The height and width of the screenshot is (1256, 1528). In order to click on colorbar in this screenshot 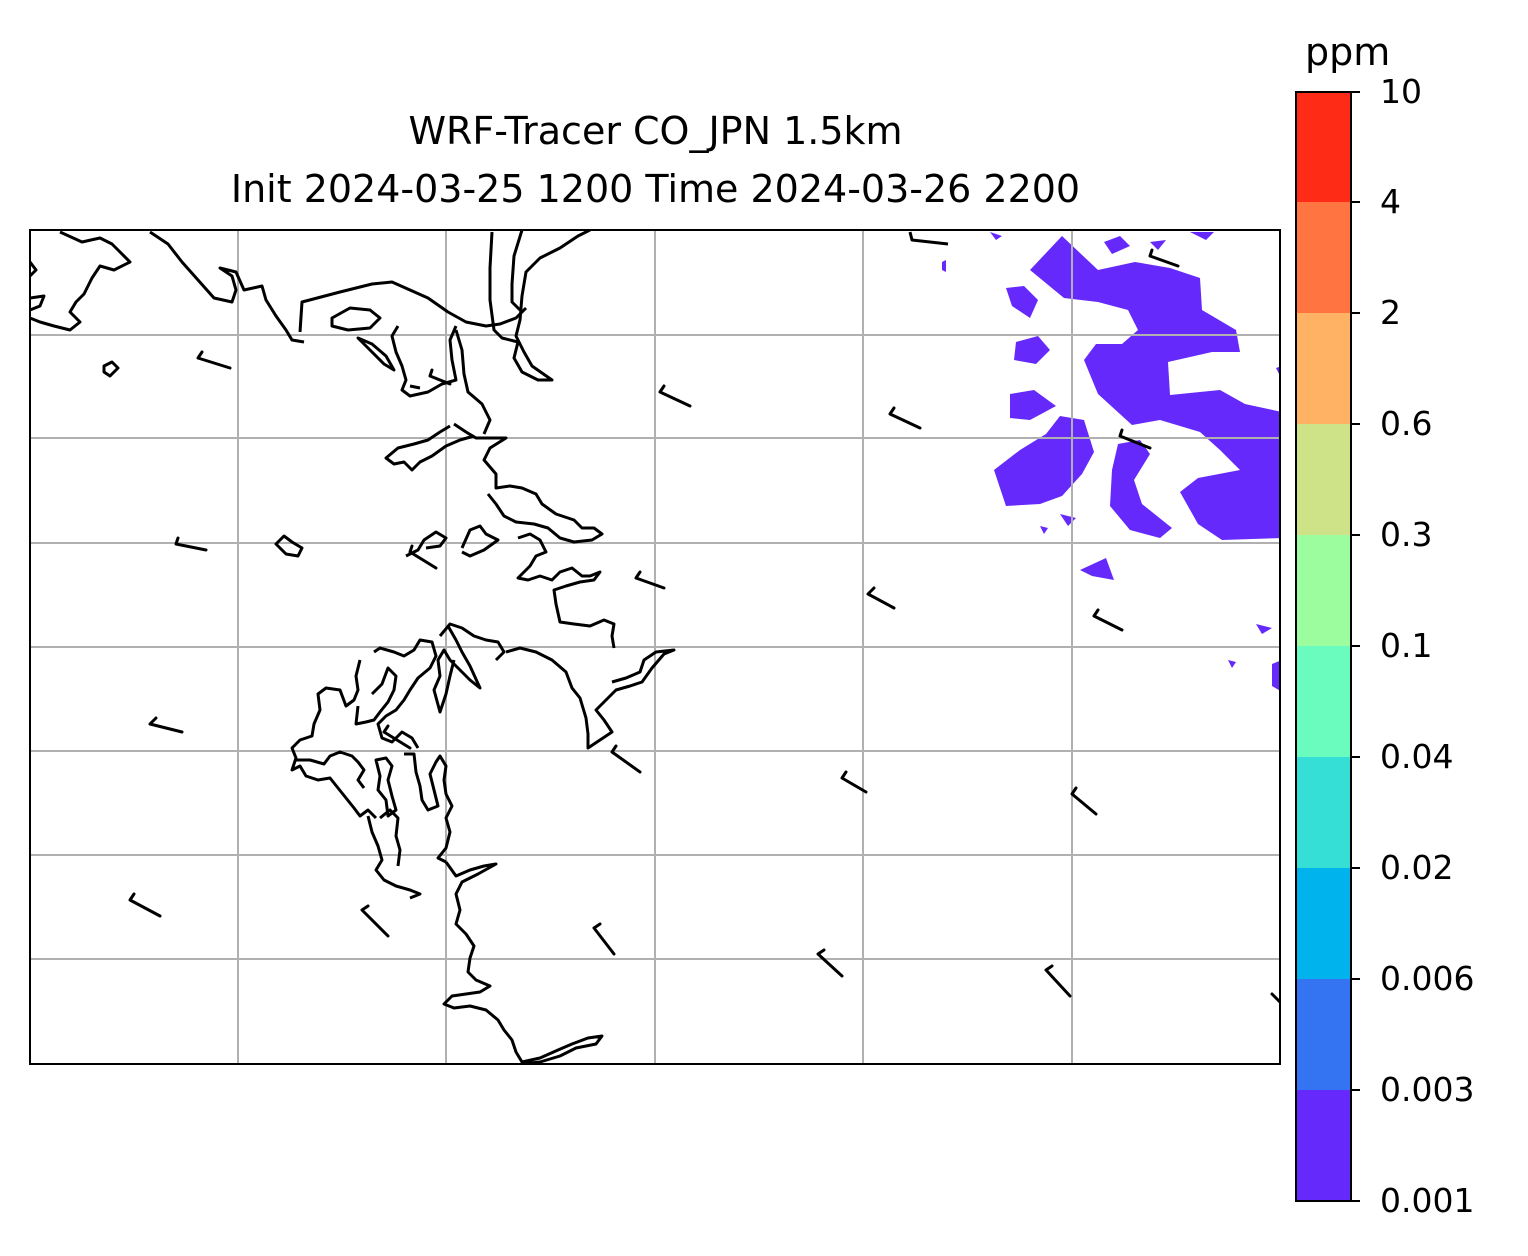, I will do `click(1327, 646)`.